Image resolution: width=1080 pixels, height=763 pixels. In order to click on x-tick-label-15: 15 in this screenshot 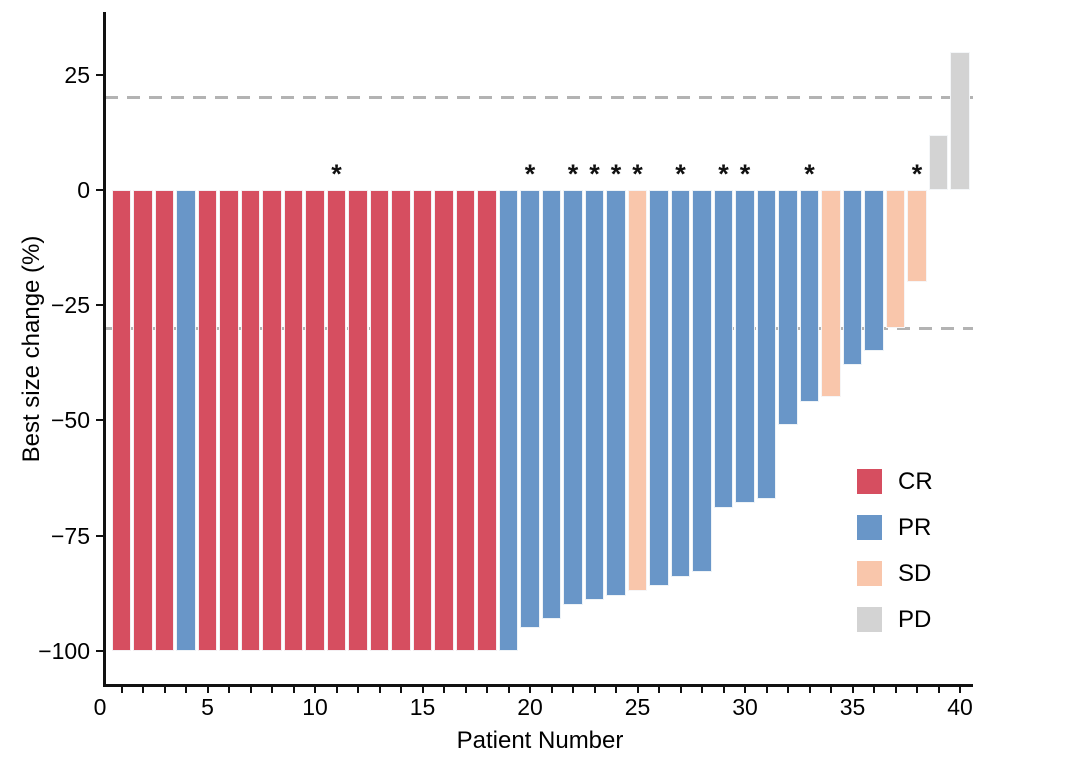, I will do `click(422, 707)`.